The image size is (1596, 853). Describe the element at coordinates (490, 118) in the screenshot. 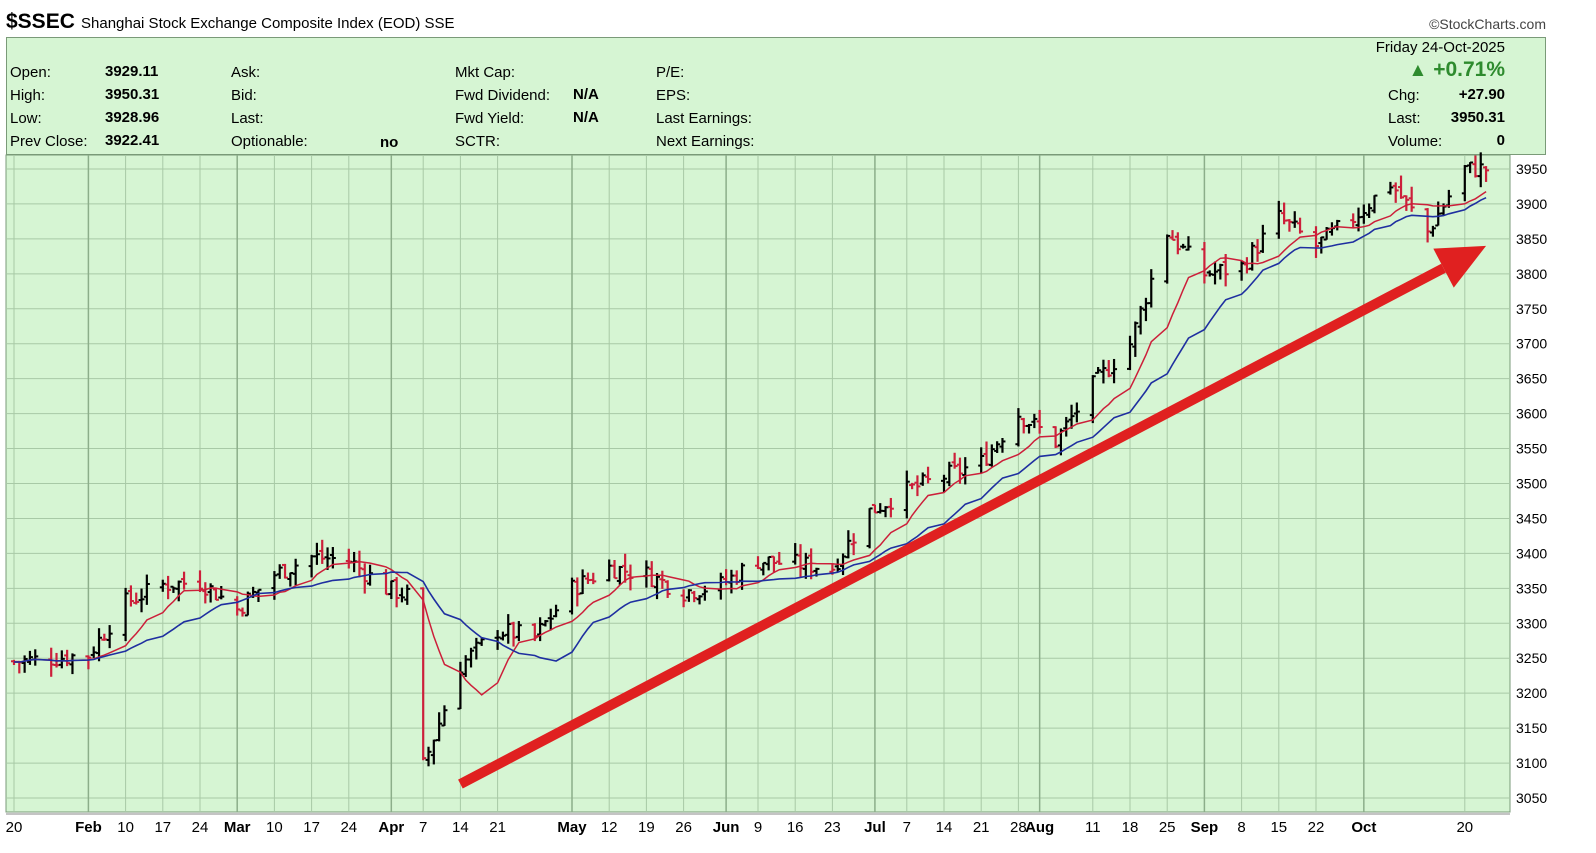

I see `fwd-yield-label: Fwd Yield:` at that location.